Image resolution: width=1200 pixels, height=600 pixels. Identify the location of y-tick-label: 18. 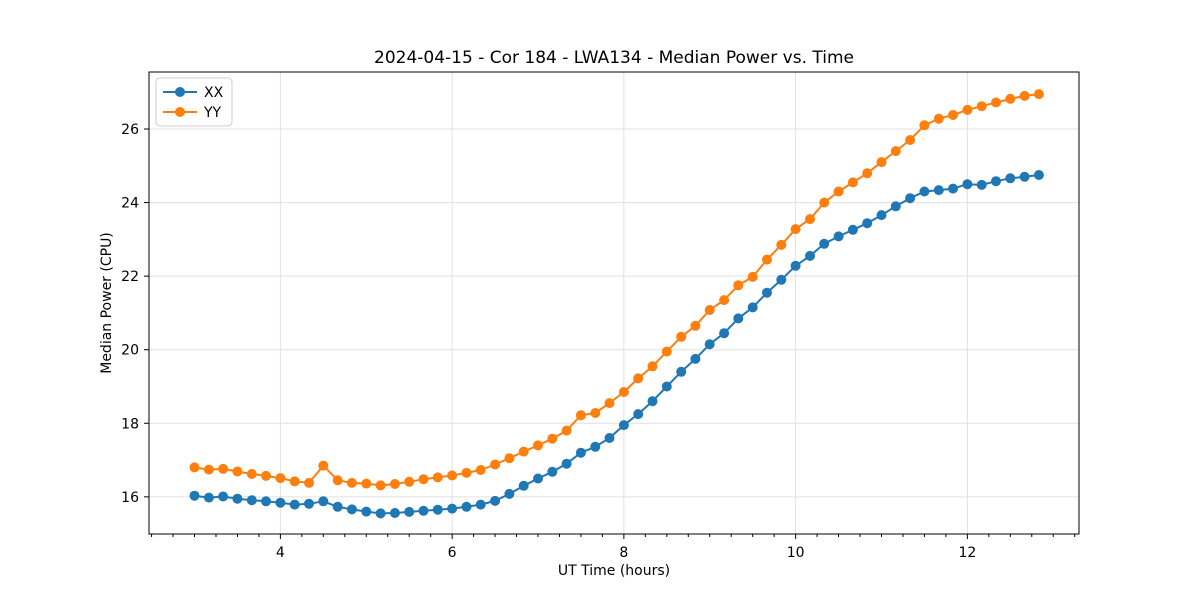
(130, 424).